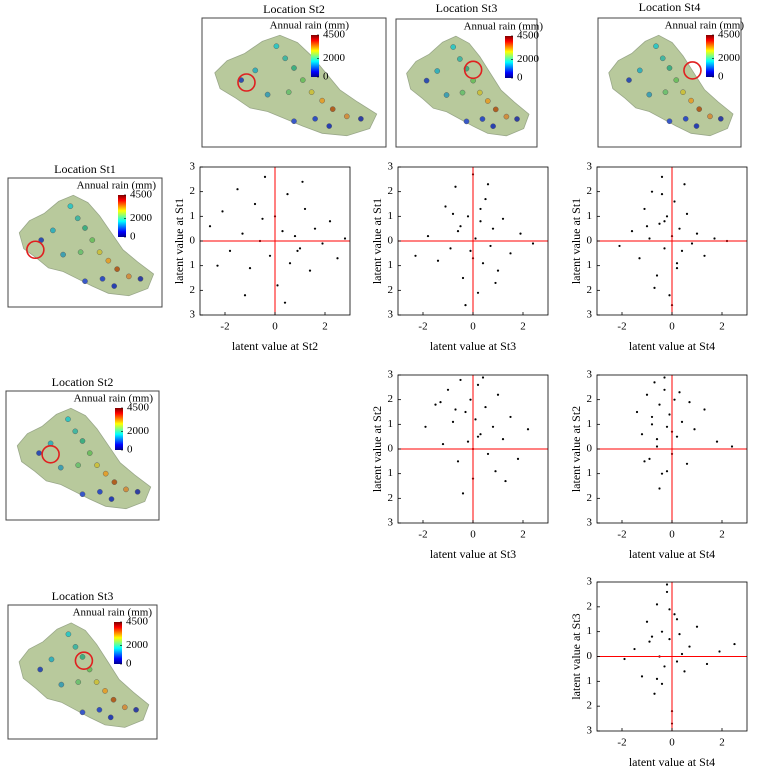 Image resolution: width=757 pixels, height=769 pixels. What do you see at coordinates (334, 35) in the screenshot?
I see `colorbar-tick-label: 4500` at bounding box center [334, 35].